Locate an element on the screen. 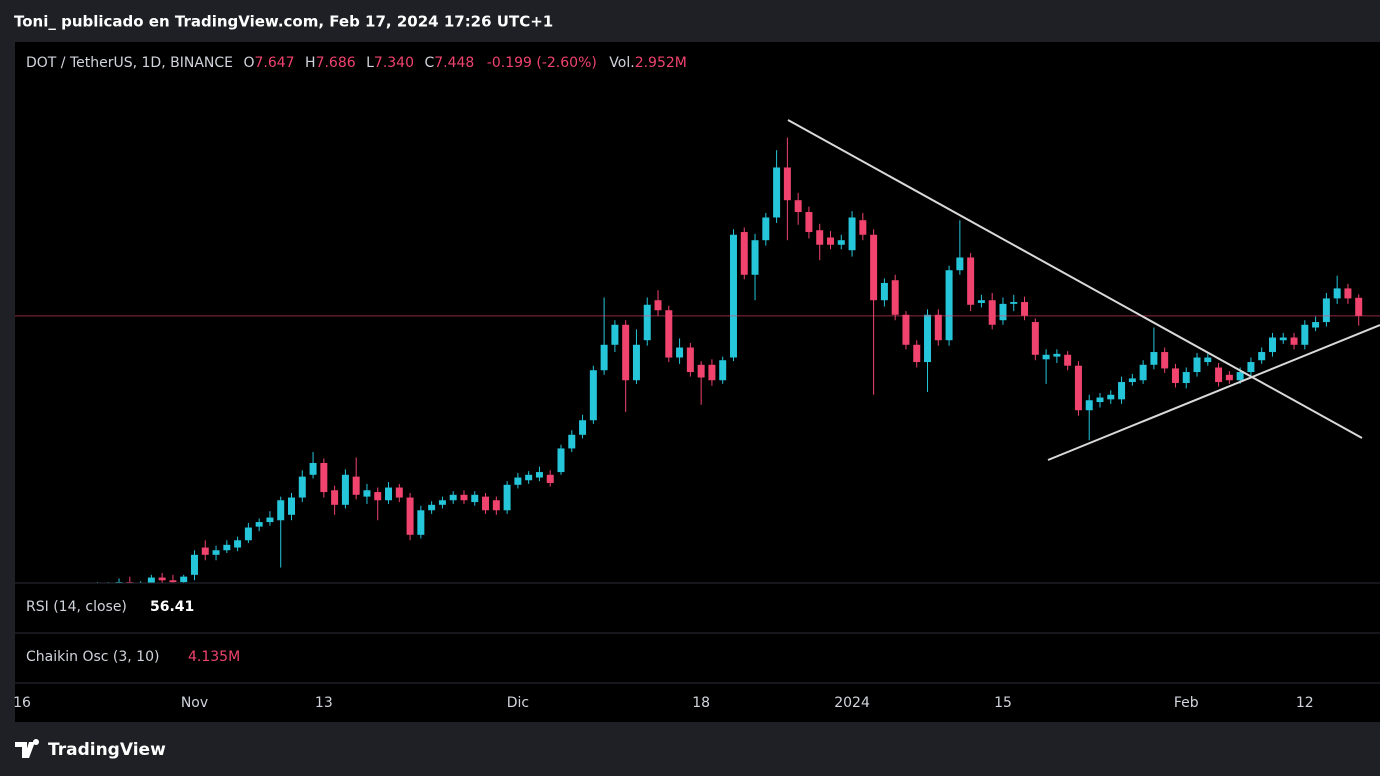  ohlc-label: C is located at coordinates (429, 63).